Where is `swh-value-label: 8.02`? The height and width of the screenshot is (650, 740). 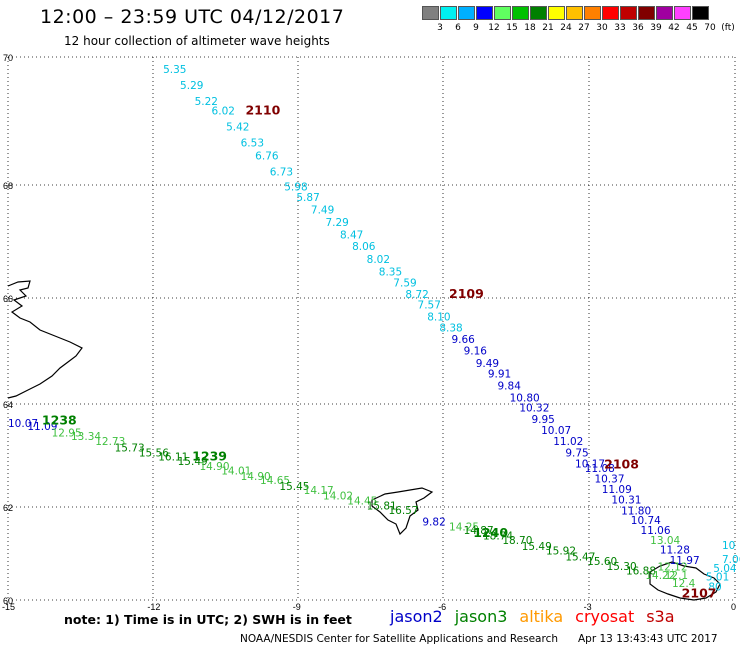
swh-value-label: 8.02 is located at coordinates (378, 260).